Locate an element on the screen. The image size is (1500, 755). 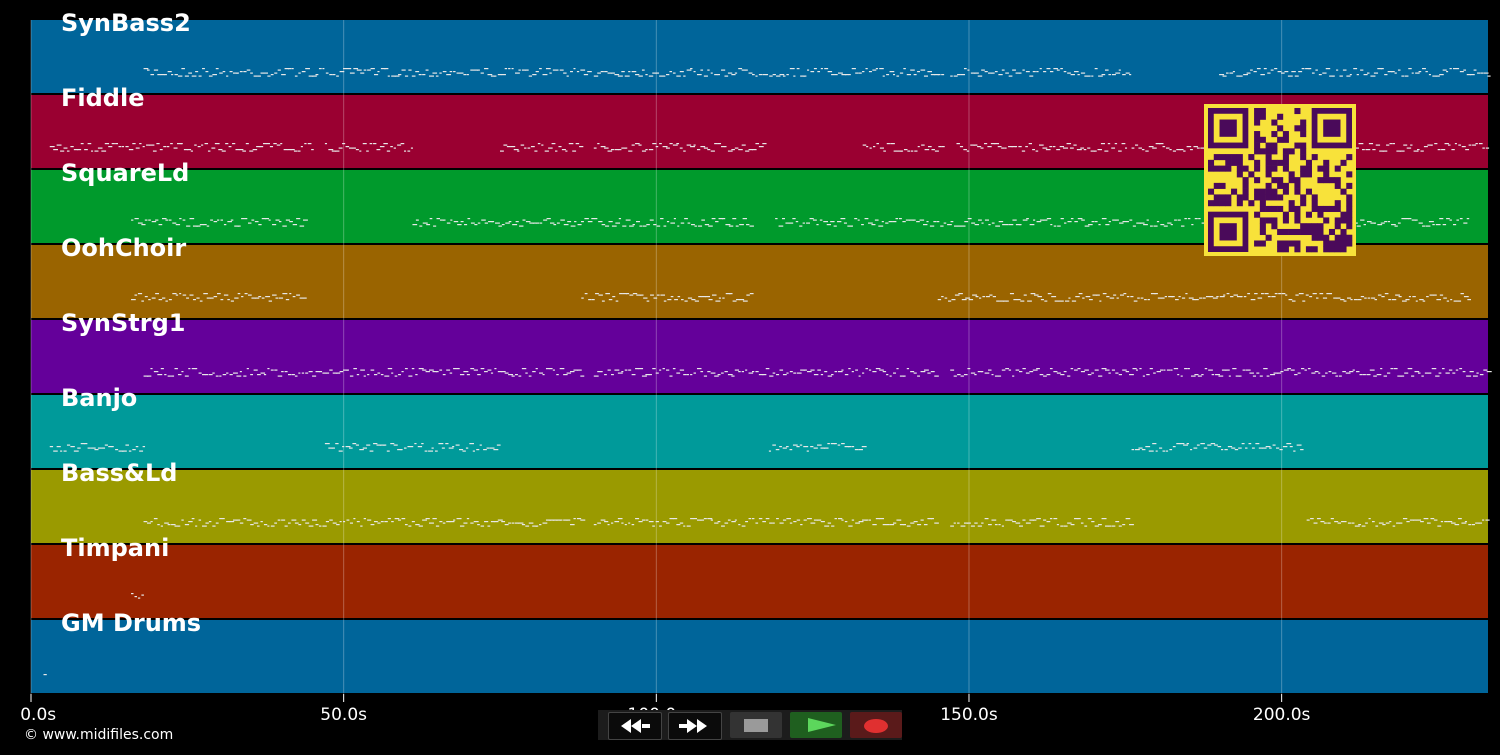
qr-code is located at coordinates (1280, 180).